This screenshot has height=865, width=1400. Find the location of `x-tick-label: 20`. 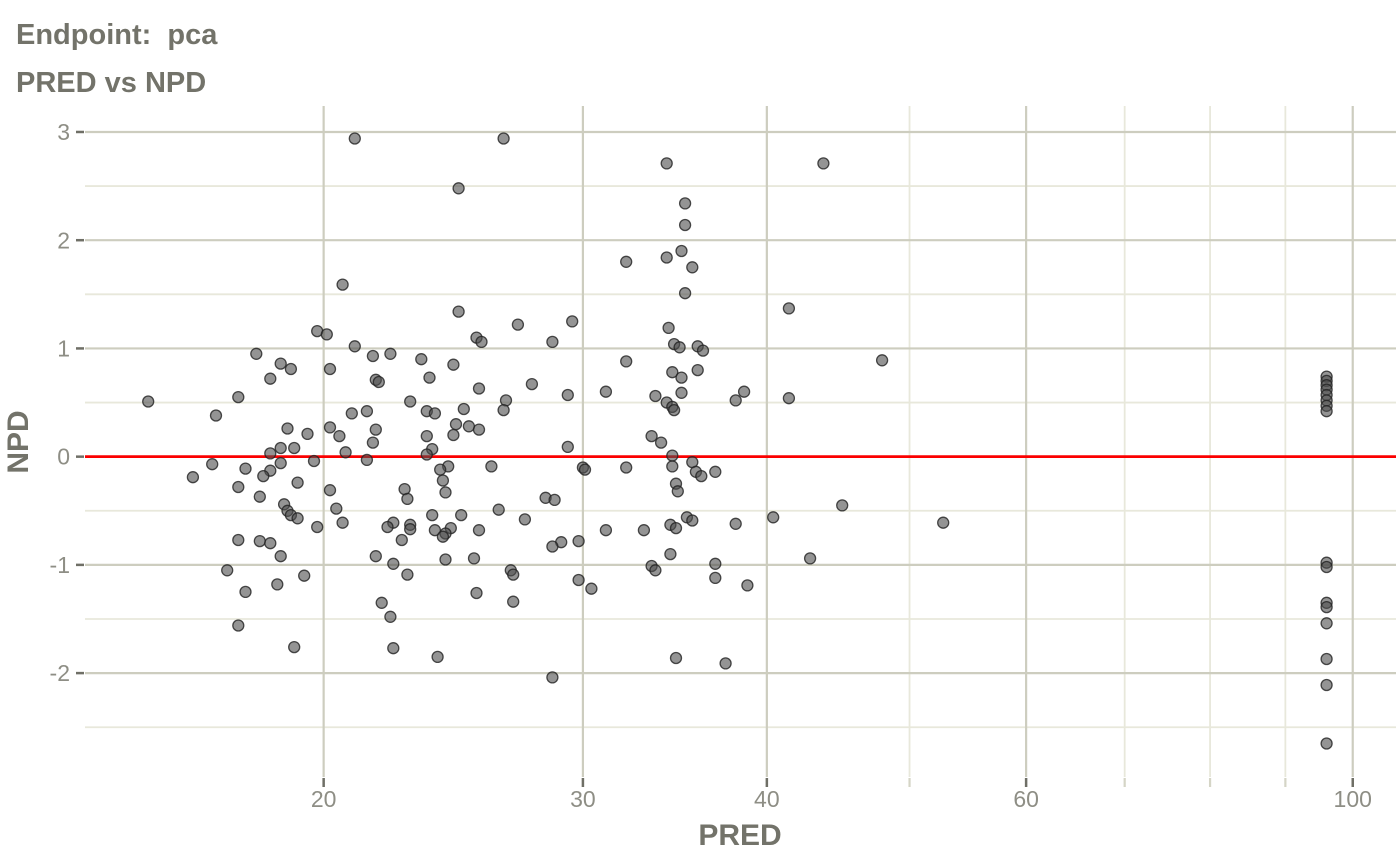

x-tick-label: 20 is located at coordinates (324, 799).